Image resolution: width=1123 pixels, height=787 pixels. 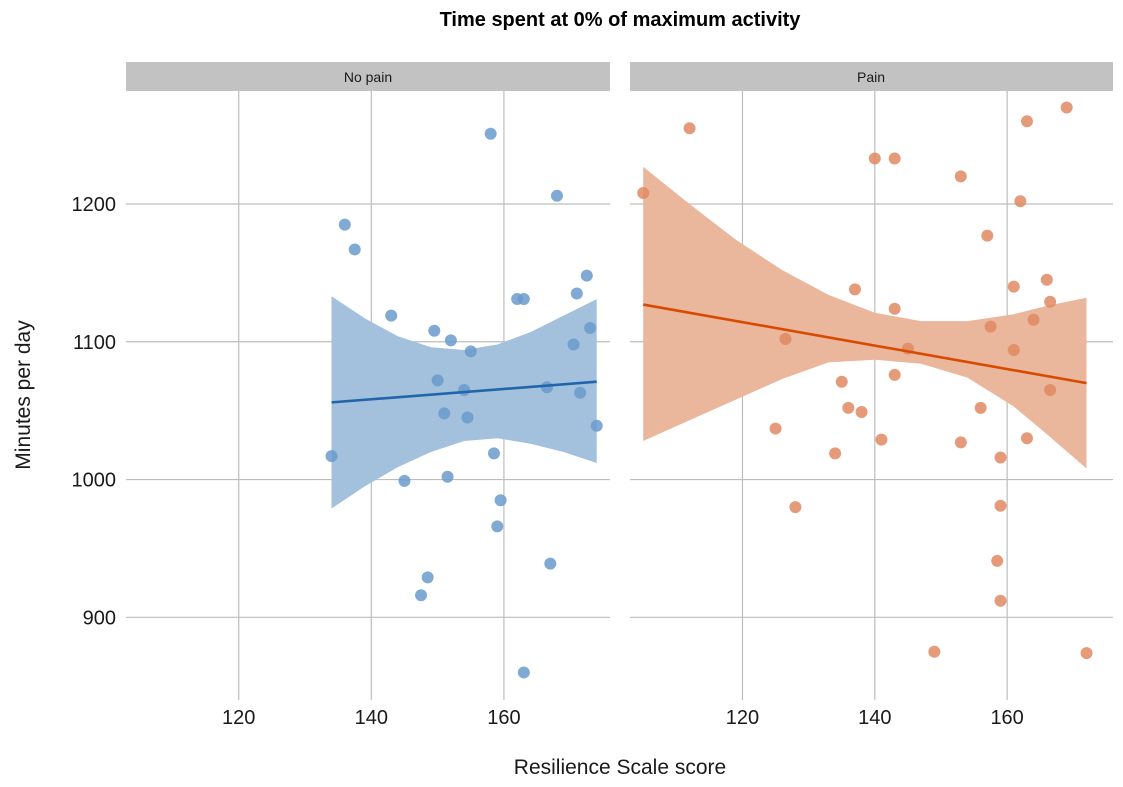 I want to click on strip-label-no-pain: No pain, so click(x=368, y=77).